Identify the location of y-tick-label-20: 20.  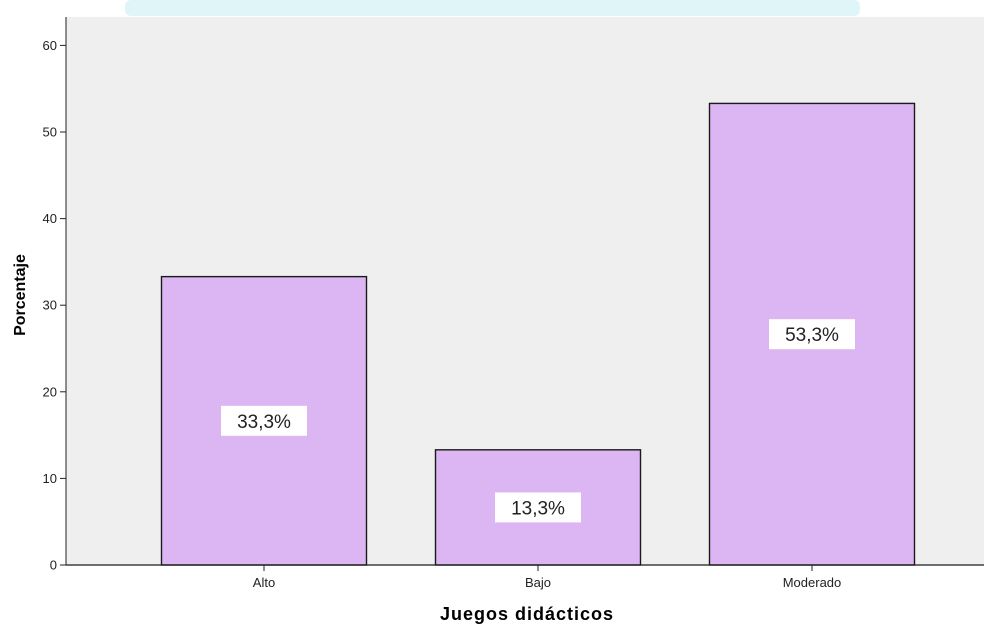
(50, 391).